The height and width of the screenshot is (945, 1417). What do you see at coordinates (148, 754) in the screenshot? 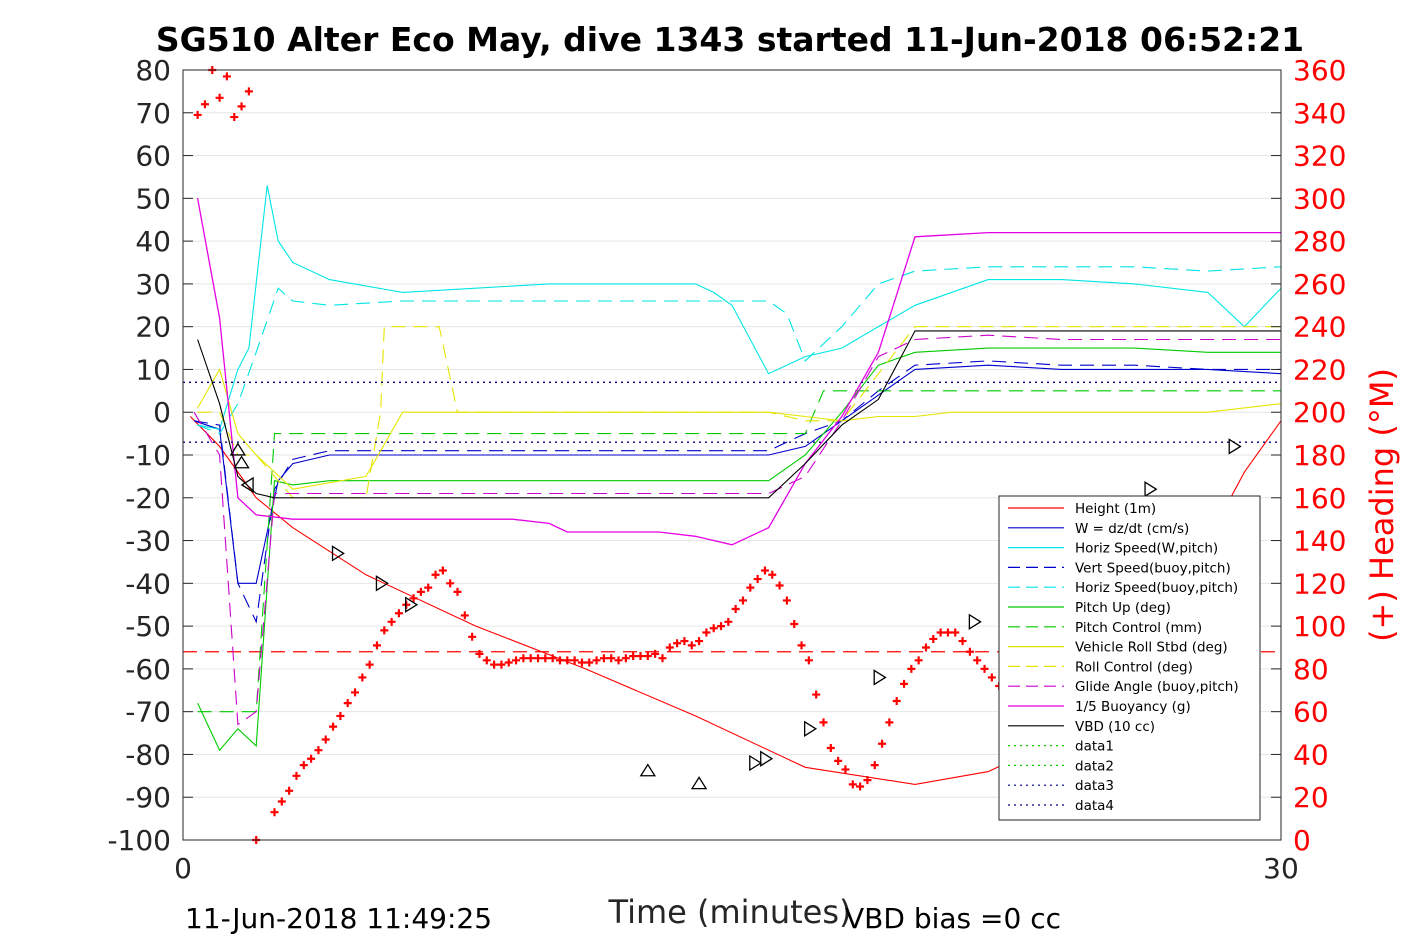
I see `y-tick-label: -80` at bounding box center [148, 754].